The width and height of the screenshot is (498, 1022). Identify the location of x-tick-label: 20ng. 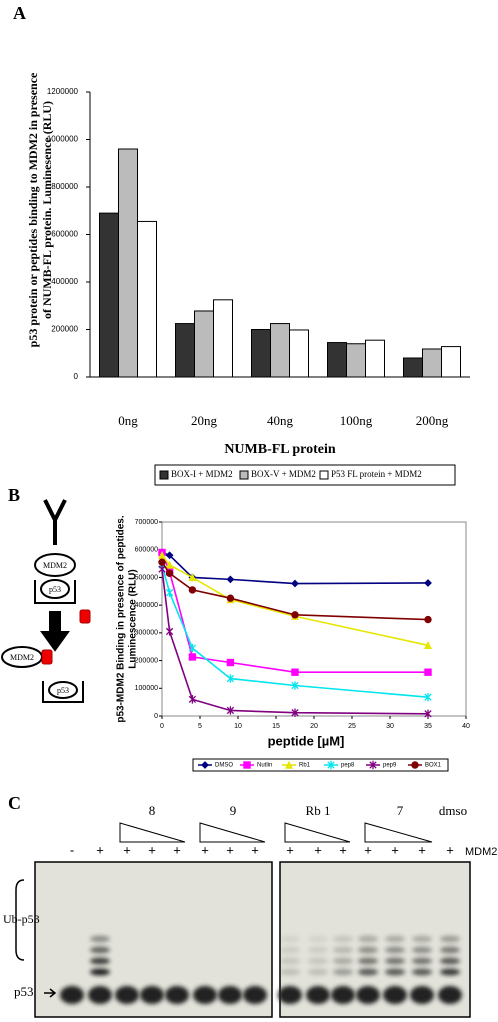
(204, 420).